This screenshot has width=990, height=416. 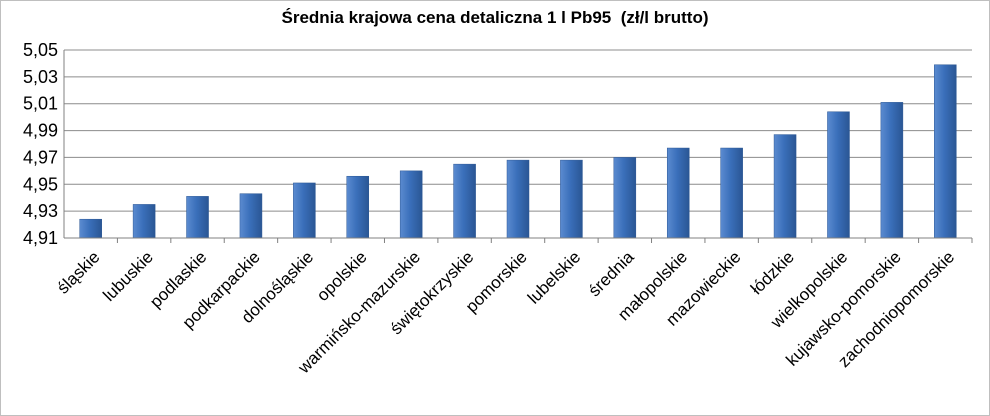 I want to click on x-category-label: łódzkie, so click(x=772, y=272).